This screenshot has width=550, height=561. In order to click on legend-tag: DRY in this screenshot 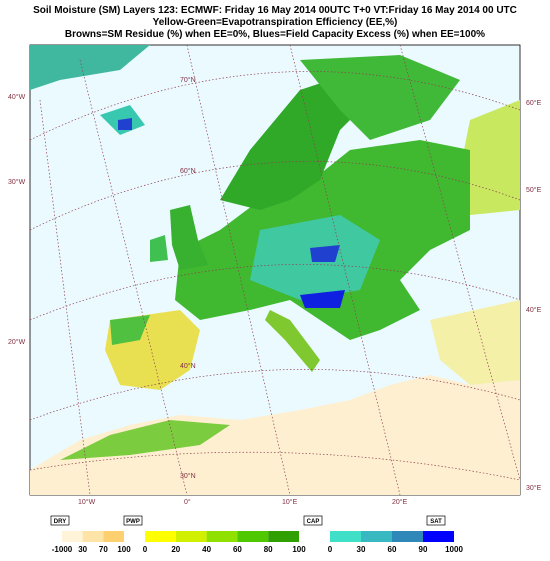, I will do `click(60, 522)`.